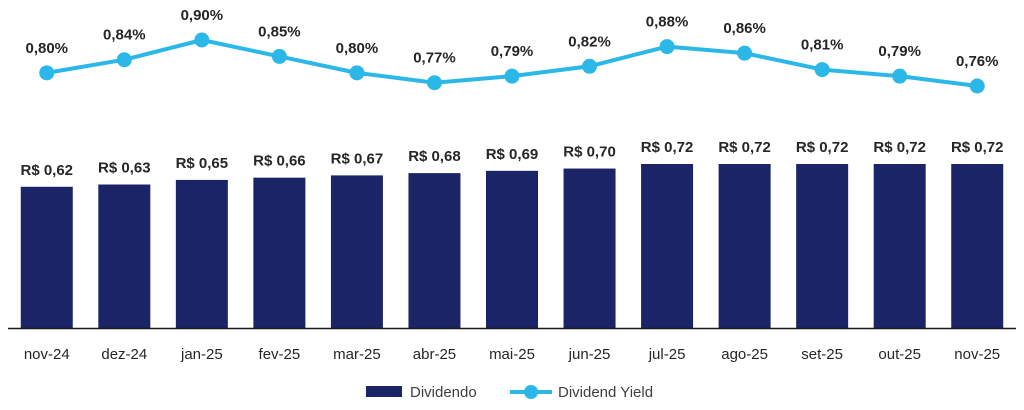  I want to click on yield-label-mai-25: 0,79%, so click(512, 51).